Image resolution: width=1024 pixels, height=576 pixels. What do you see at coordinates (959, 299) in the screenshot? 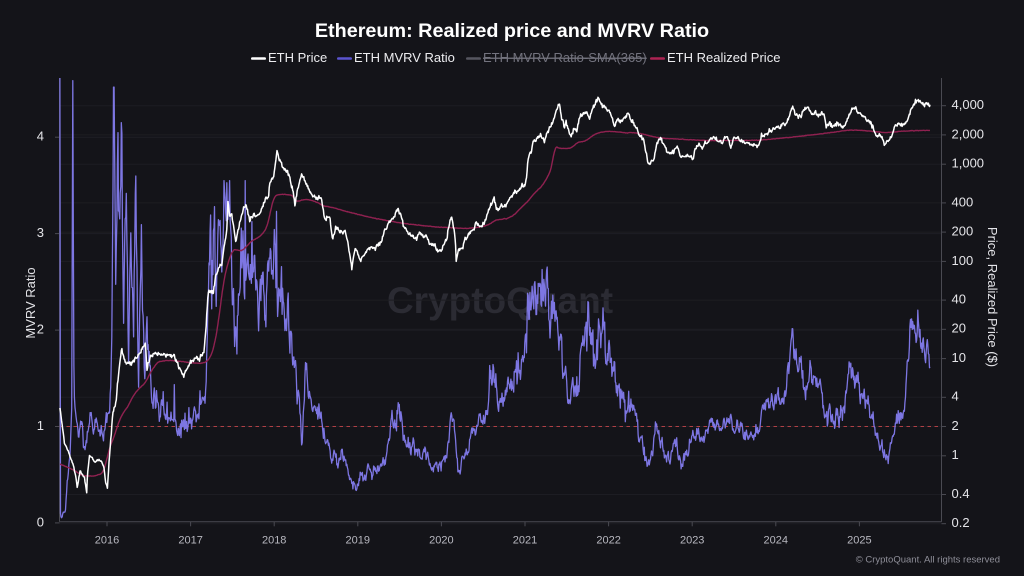
I see `svg-text: 40` at bounding box center [959, 299].